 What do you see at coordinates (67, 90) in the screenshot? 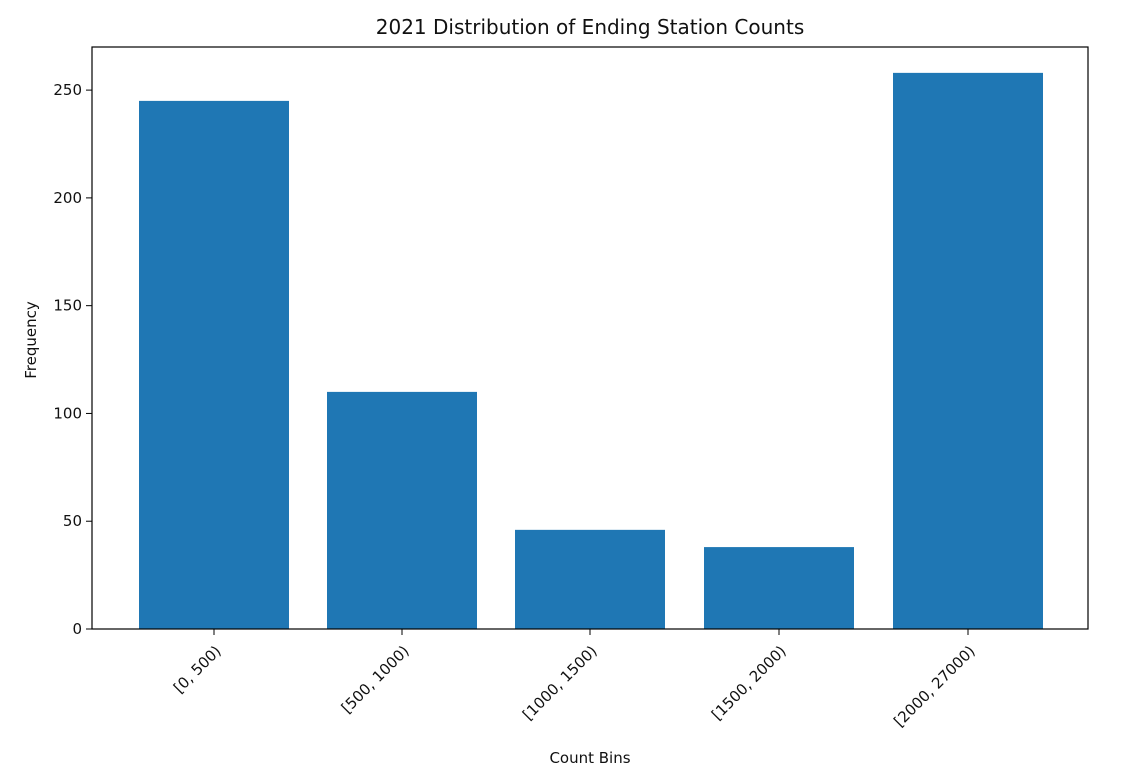
I see `y-tick-label-5: 250` at bounding box center [67, 90].